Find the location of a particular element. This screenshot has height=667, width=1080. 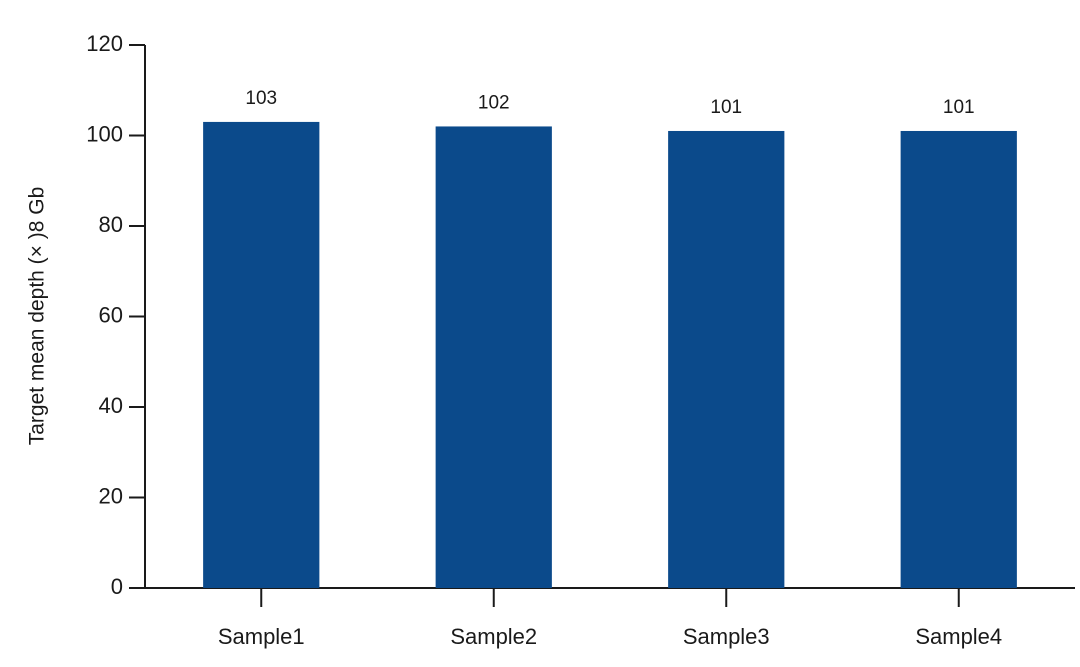

y-tick-label: 60 is located at coordinates (111, 314).